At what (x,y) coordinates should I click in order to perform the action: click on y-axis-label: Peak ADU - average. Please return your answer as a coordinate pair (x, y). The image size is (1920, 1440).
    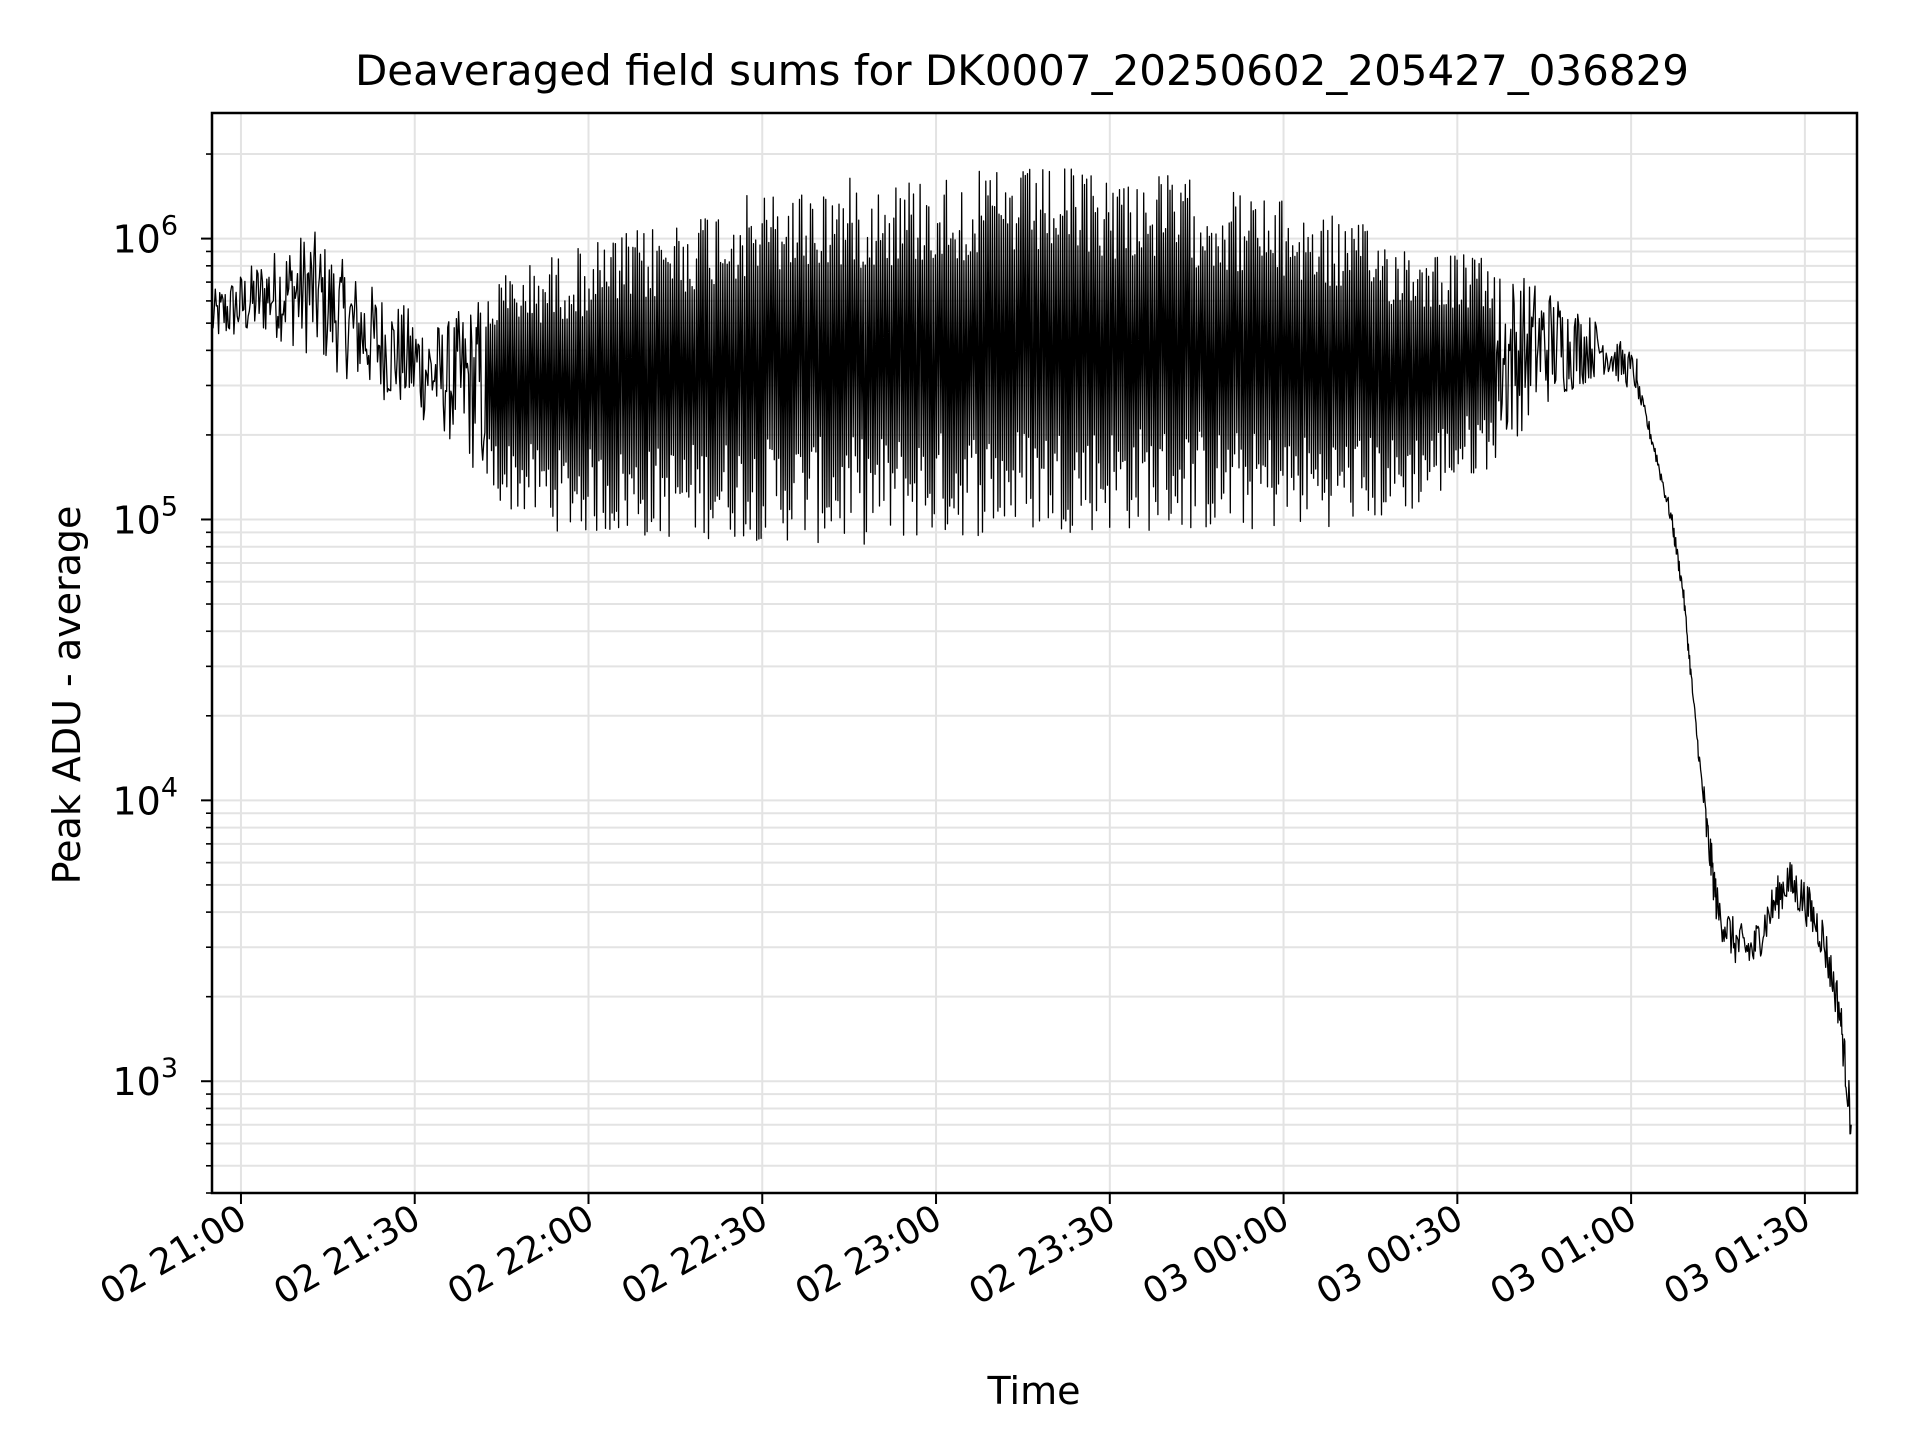
    Looking at the image, I should click on (67, 695).